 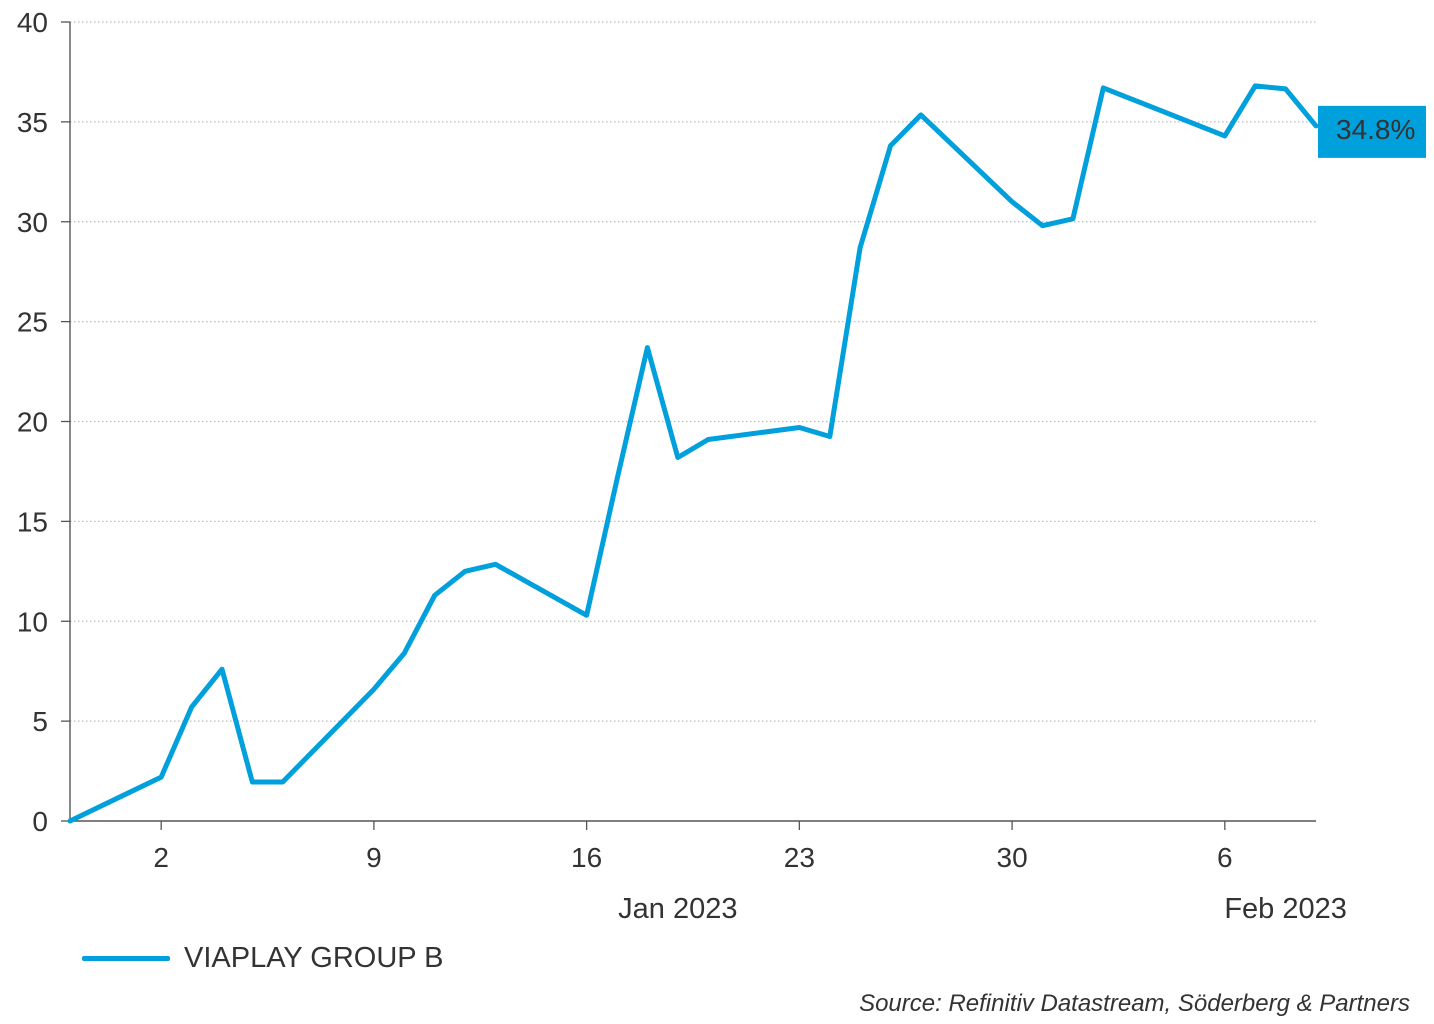 What do you see at coordinates (314, 957) in the screenshot?
I see `legend-label: VIAPLAY GROUP B` at bounding box center [314, 957].